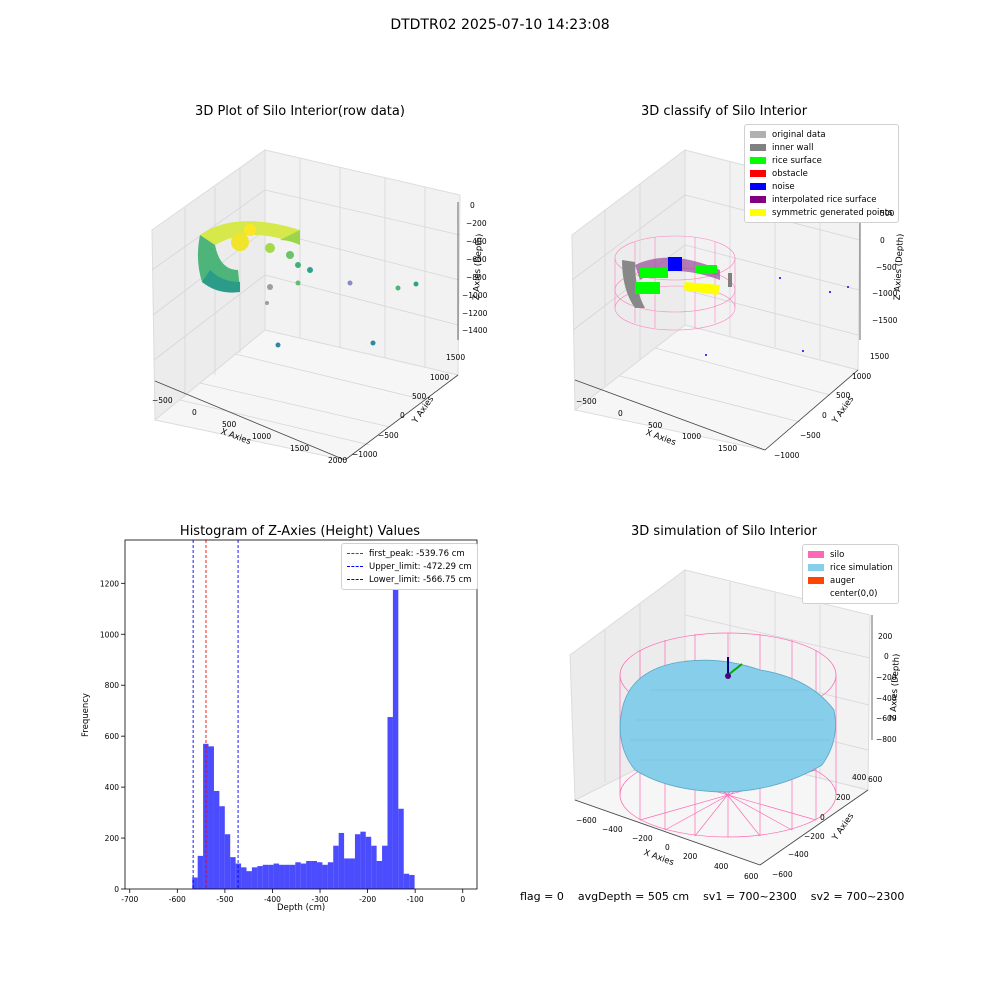 The width and height of the screenshot is (1000, 1000). What do you see at coordinates (885, 636) in the screenshot?
I see `sim-ztick: 200` at bounding box center [885, 636].